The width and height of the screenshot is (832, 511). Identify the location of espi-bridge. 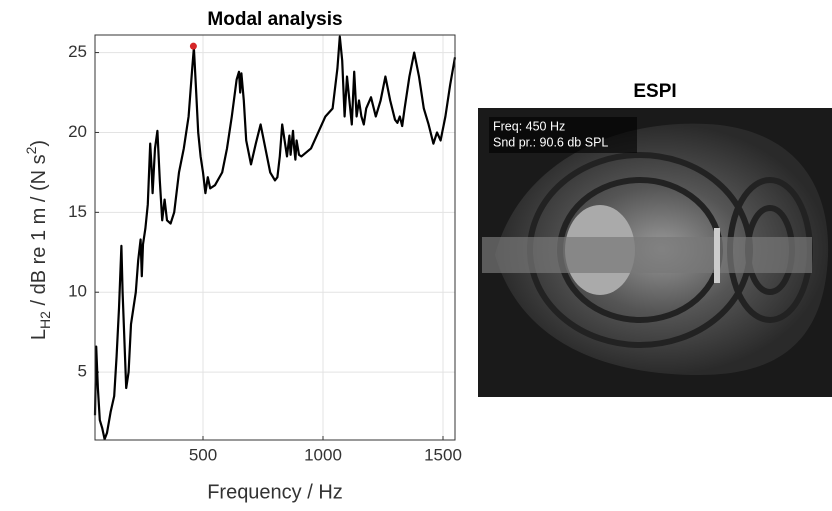
(717, 255).